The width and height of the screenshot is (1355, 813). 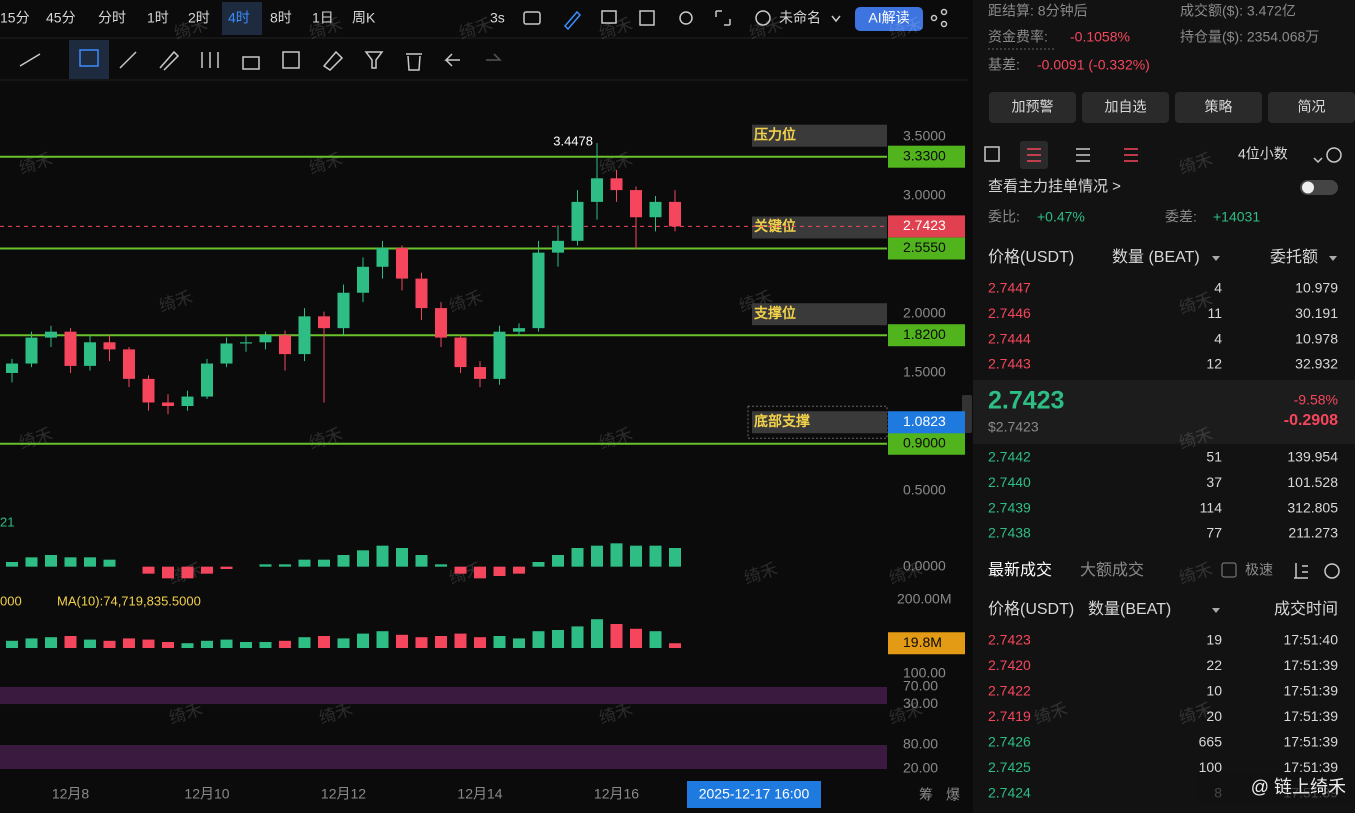 I want to click on interval: 周K, so click(x=364, y=18).